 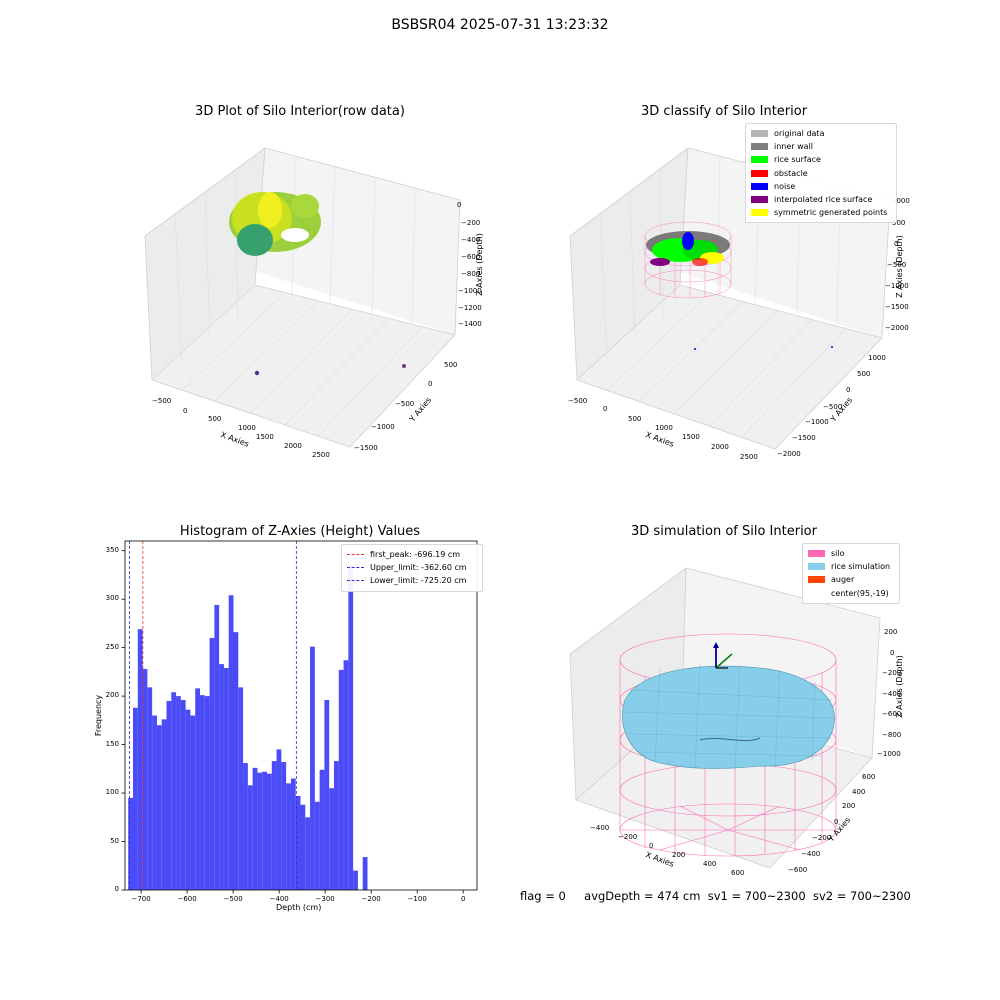 I want to click on figure-title: BSBSR04 2025-07-31 13:23:32, so click(x=500, y=25).